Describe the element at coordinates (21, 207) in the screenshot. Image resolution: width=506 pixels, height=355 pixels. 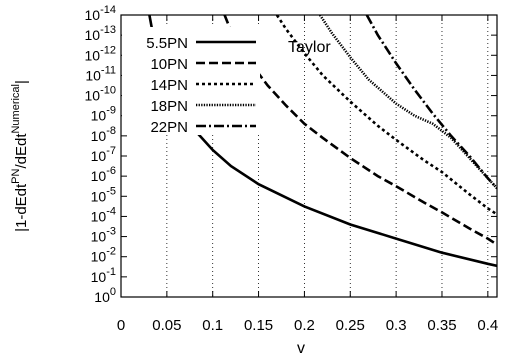
I see `y-label-prefix: |1-dEdt` at that location.